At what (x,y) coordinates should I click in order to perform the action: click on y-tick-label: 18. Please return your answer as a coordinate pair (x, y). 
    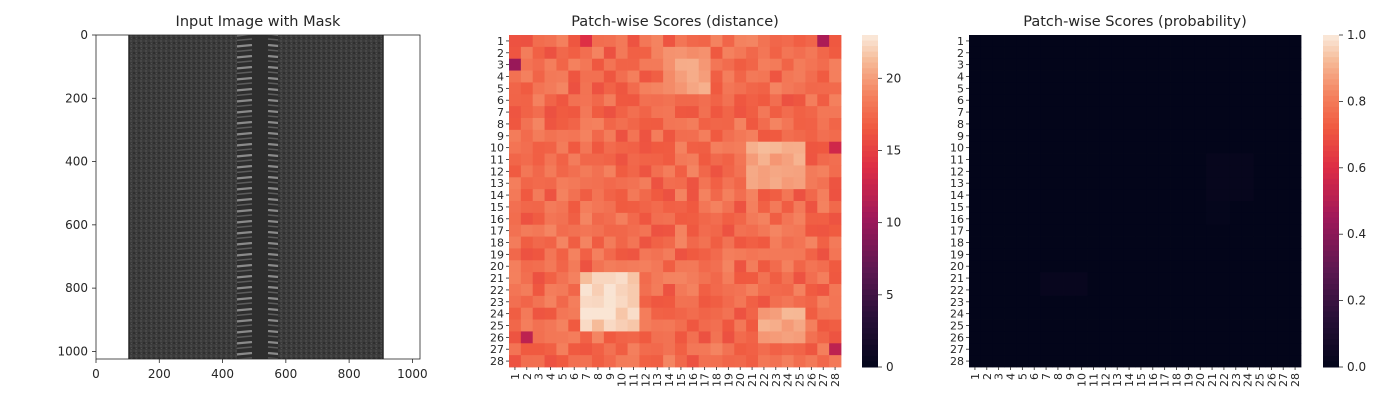
    Looking at the image, I should click on (957, 243).